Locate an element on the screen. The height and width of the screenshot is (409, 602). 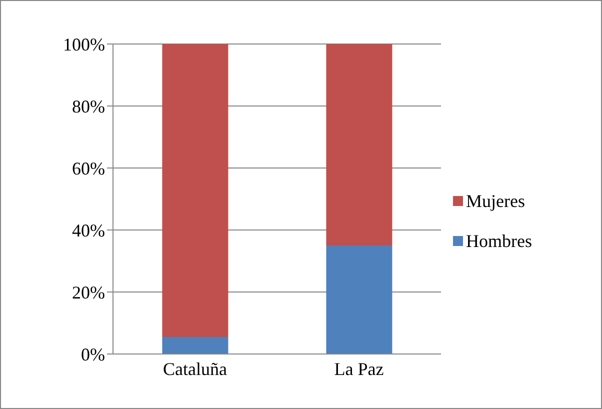
legend-label: Mujeres is located at coordinates (495, 201).